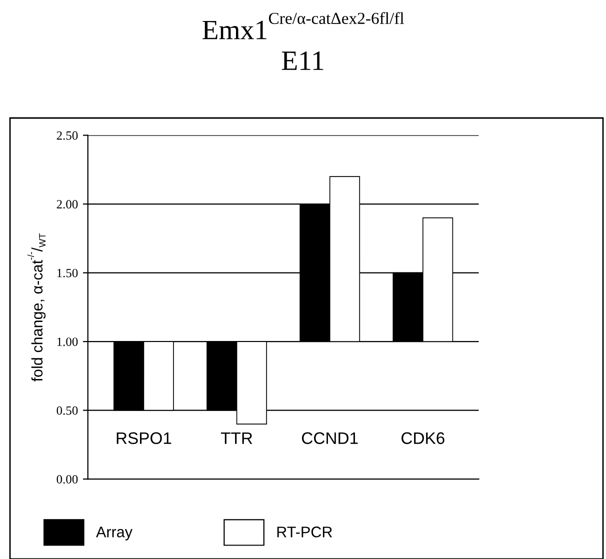 This screenshot has width=606, height=559. What do you see at coordinates (236, 438) in the screenshot?
I see `x-tick-label: TTR` at bounding box center [236, 438].